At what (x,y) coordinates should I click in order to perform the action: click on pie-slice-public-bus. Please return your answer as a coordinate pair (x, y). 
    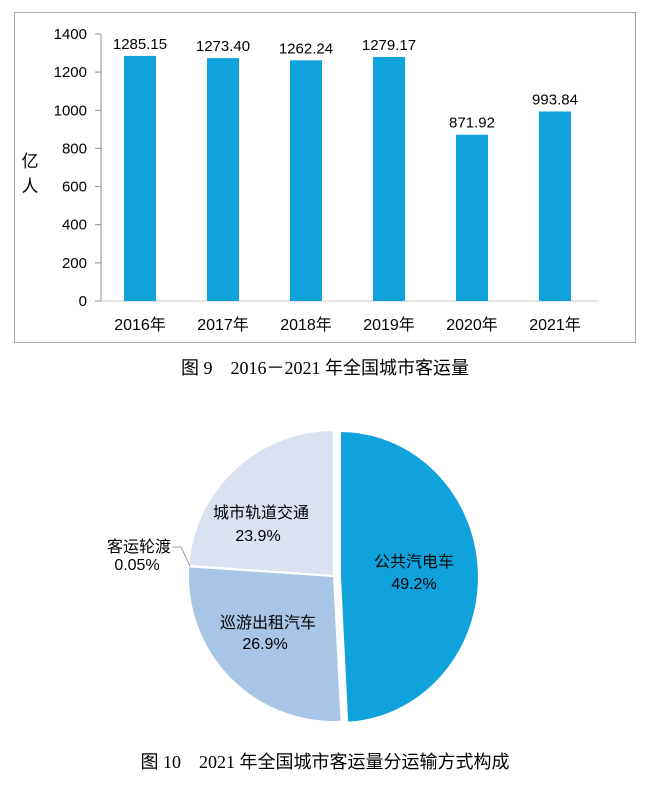
    Looking at the image, I should click on (409, 576).